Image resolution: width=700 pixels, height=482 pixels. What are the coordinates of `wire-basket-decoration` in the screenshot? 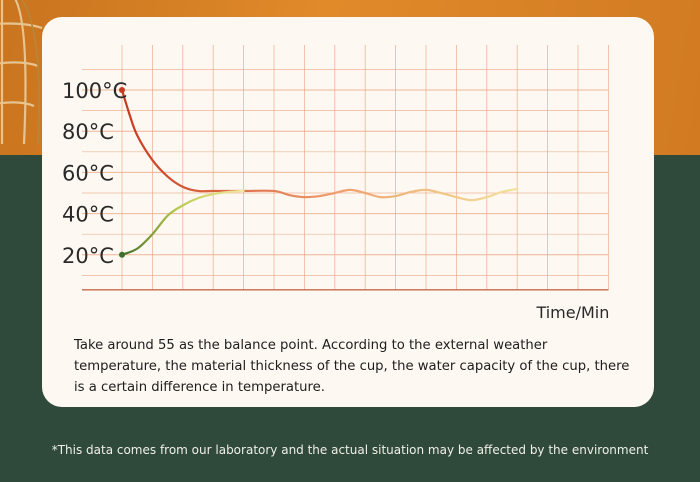 It's located at (21, 72).